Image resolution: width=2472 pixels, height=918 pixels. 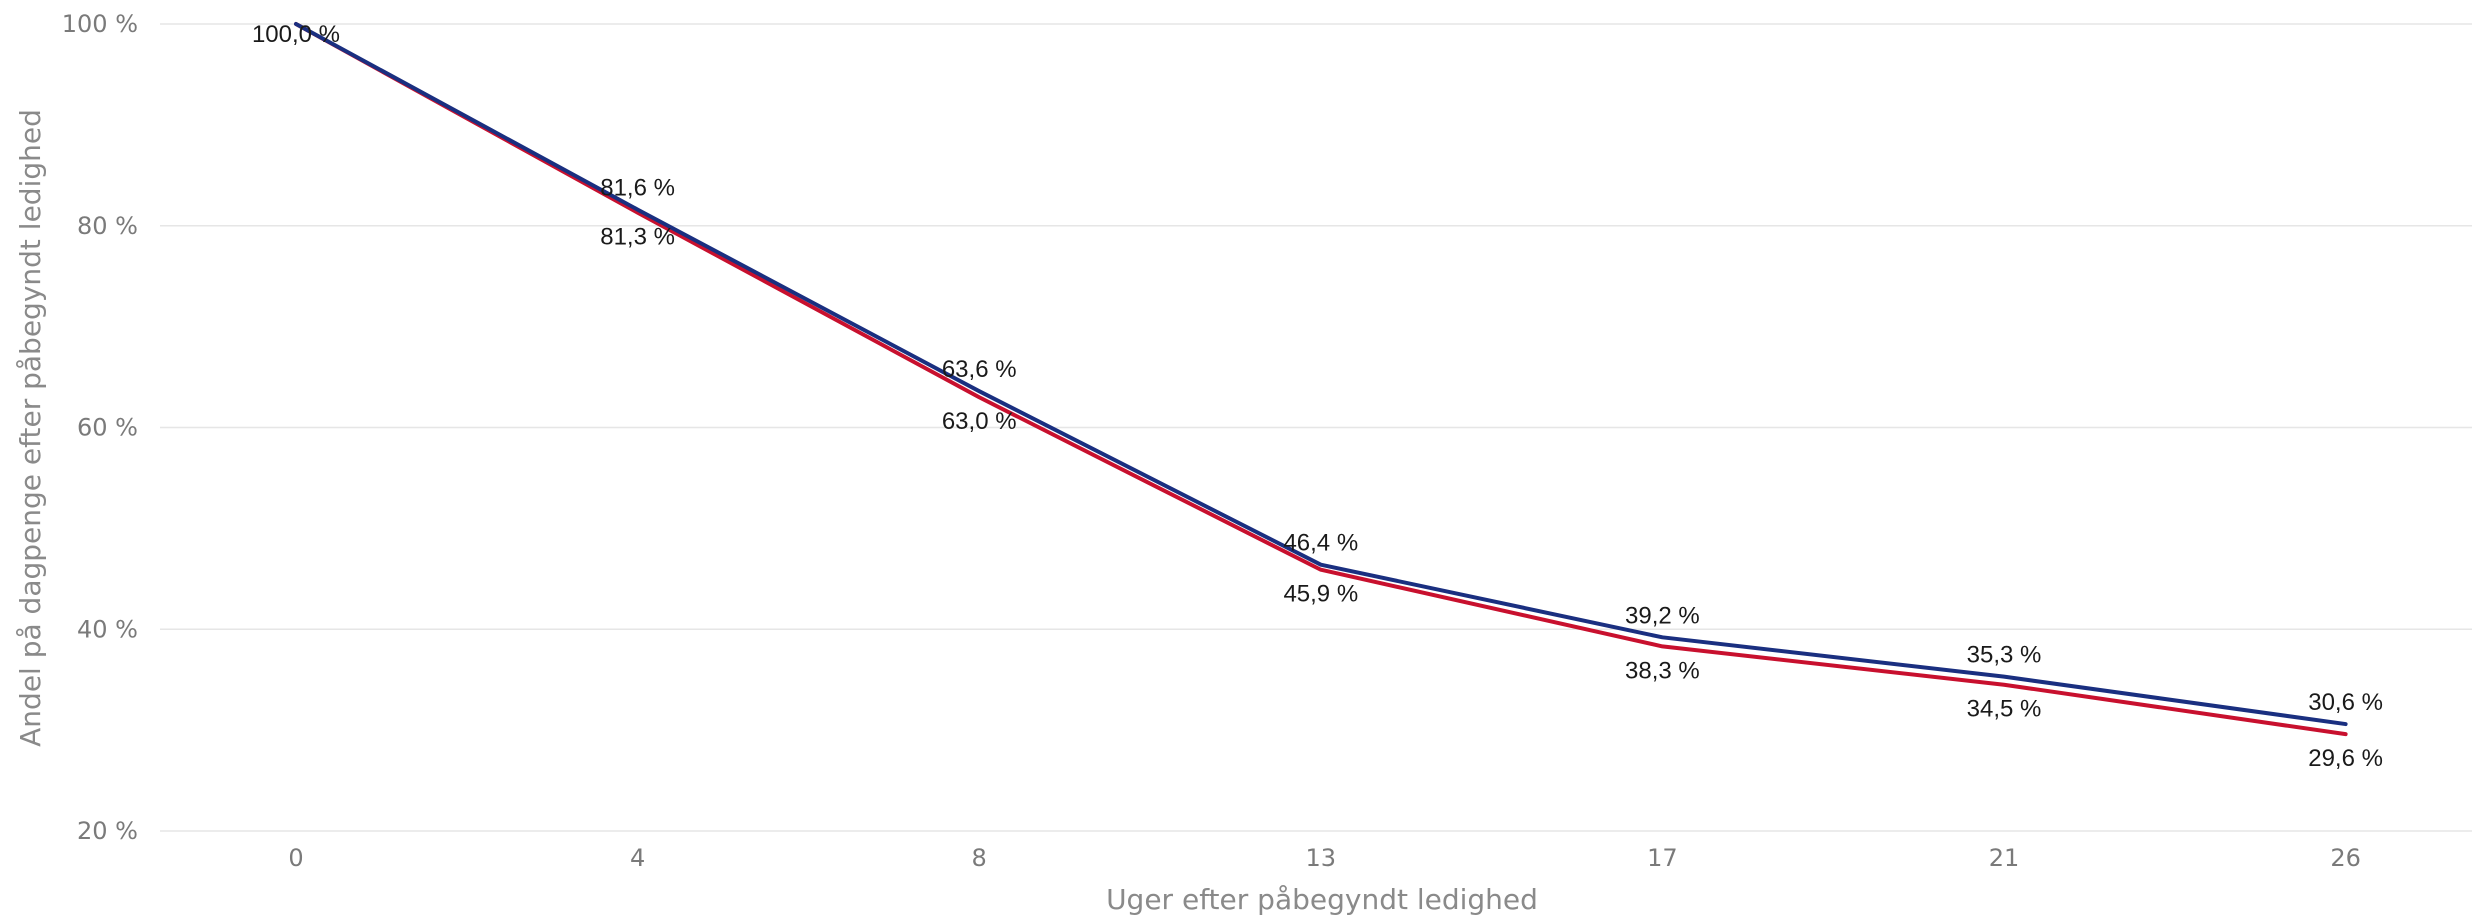 I want to click on x-axis-ticks: 0 4 8 13 17 21 26, so click(x=1324, y=858).